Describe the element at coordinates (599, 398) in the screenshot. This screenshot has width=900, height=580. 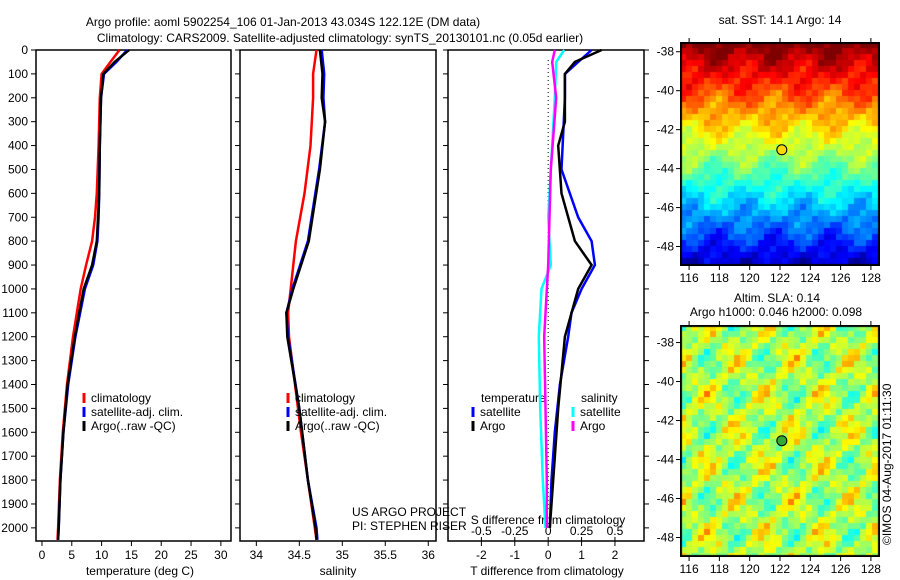
I see `legend-salinity-title: salinity` at that location.